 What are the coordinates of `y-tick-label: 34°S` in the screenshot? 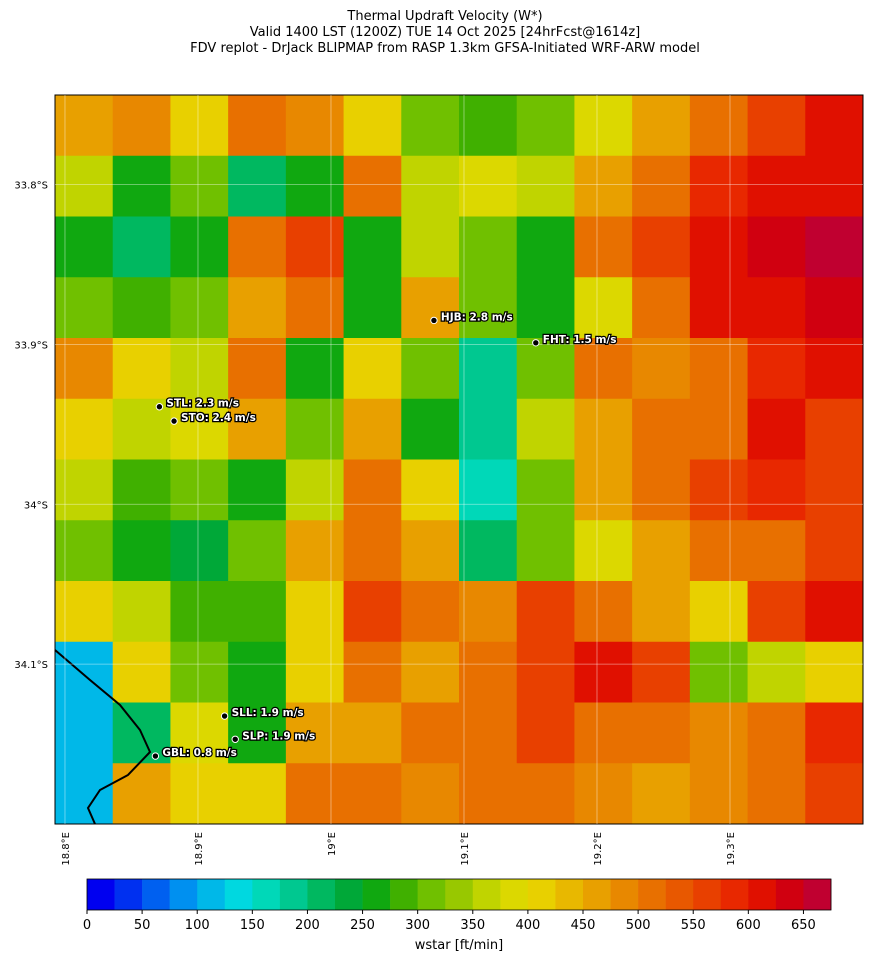 It's located at (36, 505).